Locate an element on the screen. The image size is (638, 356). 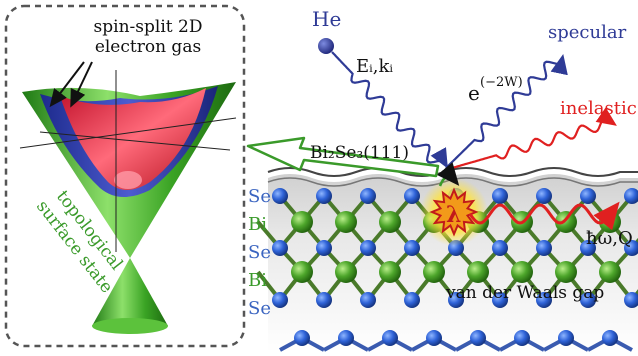
inset-title-line1: spin-split 2D is located at coordinates (148, 27).